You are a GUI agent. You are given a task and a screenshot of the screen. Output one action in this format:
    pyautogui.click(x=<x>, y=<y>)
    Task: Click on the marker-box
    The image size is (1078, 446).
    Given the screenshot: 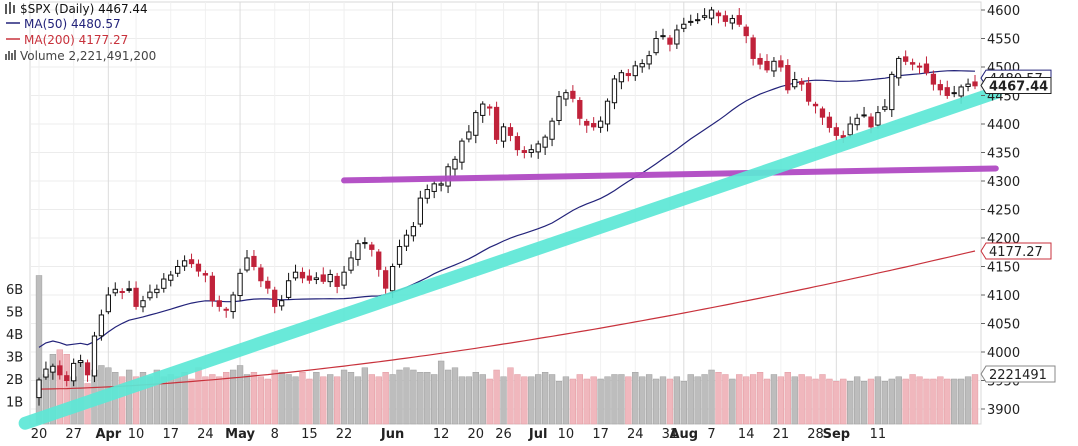 What is the action you would take?
    pyautogui.click(x=1018, y=374)
    